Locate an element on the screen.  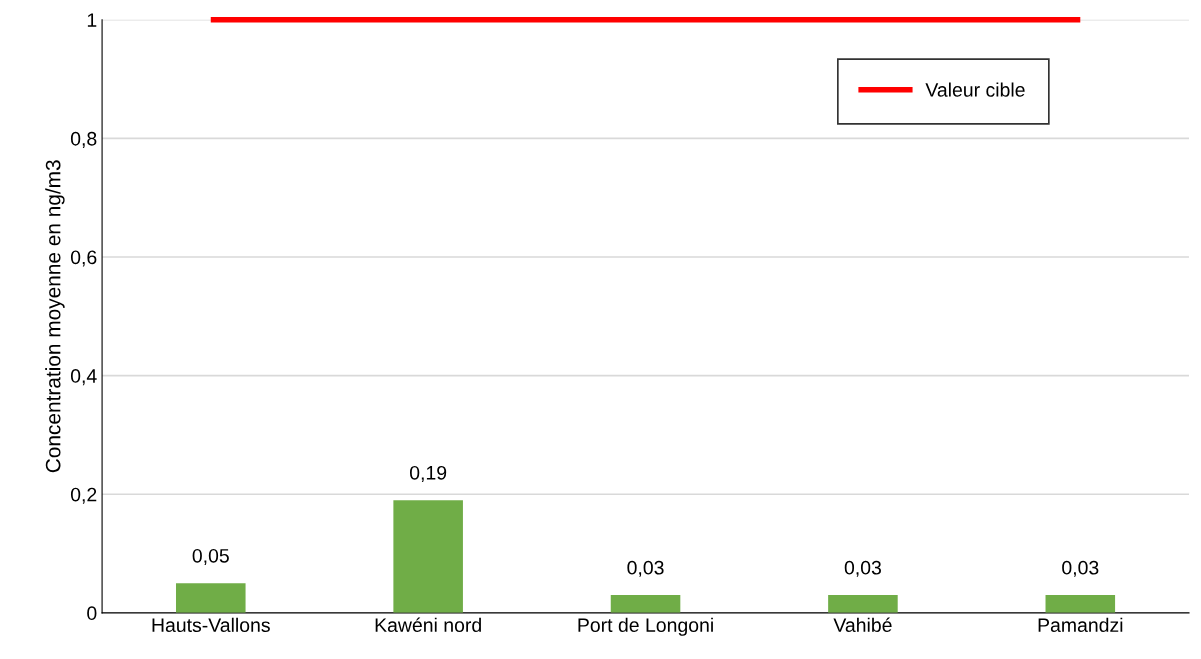
y-tick-label: 0 is located at coordinates (92, 613).